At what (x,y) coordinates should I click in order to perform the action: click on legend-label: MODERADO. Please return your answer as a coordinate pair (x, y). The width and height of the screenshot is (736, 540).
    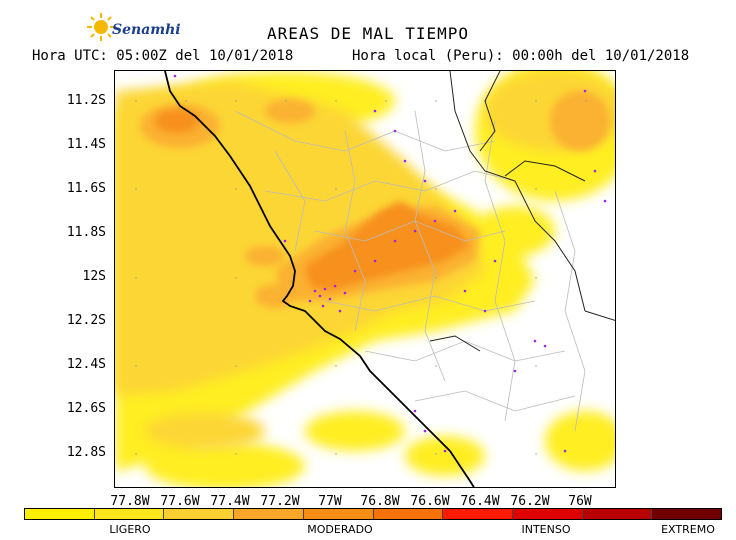
    Looking at the image, I should click on (340, 529).